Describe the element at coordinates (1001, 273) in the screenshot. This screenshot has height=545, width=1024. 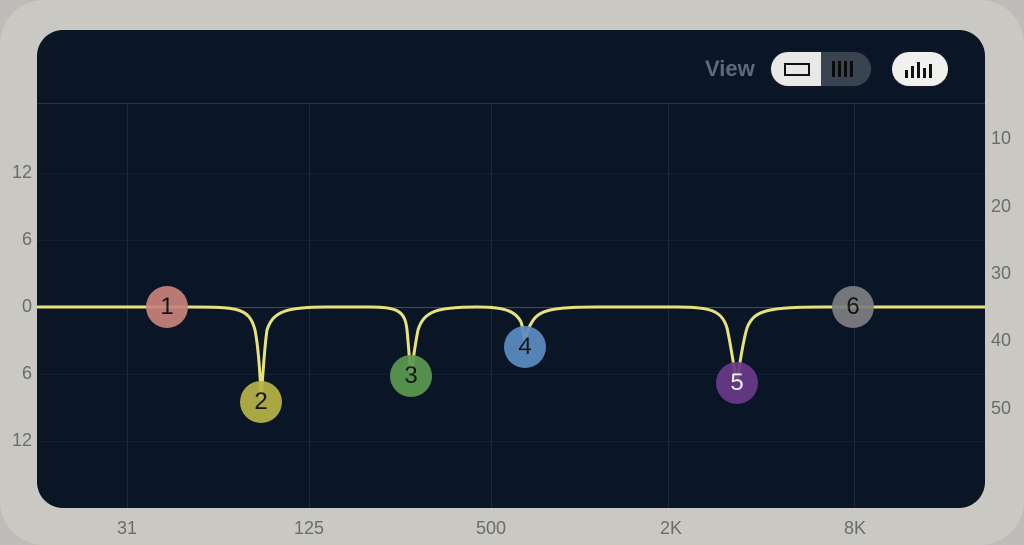
I see `db-label: 30` at that location.